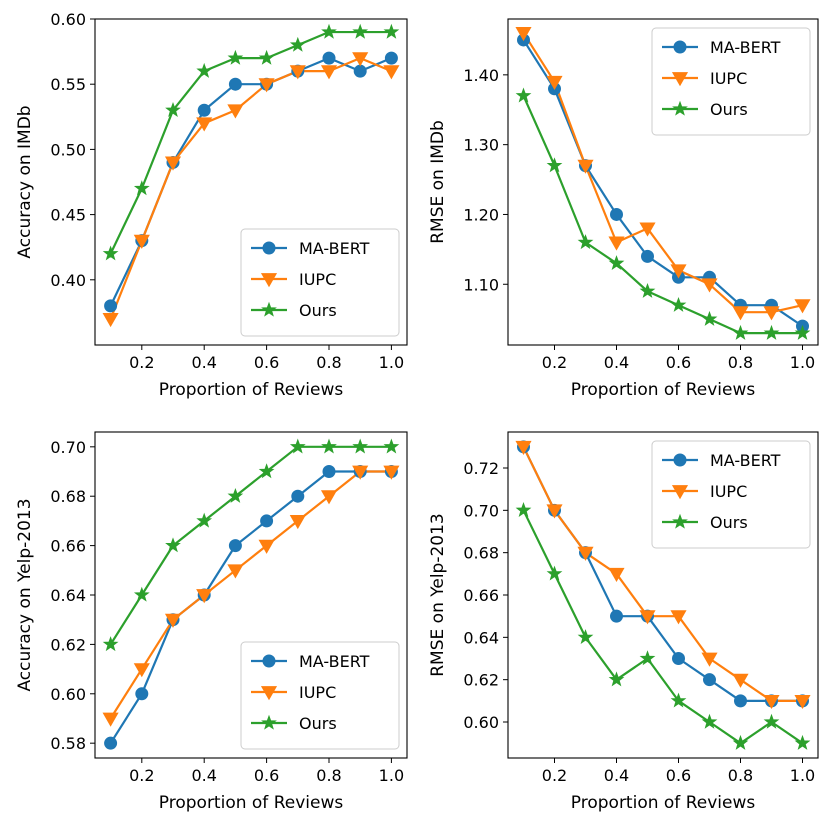 The height and width of the screenshot is (830, 831). Describe the element at coordinates (68, 19) in the screenshot. I see `y-tick-label: 0.60` at that location.